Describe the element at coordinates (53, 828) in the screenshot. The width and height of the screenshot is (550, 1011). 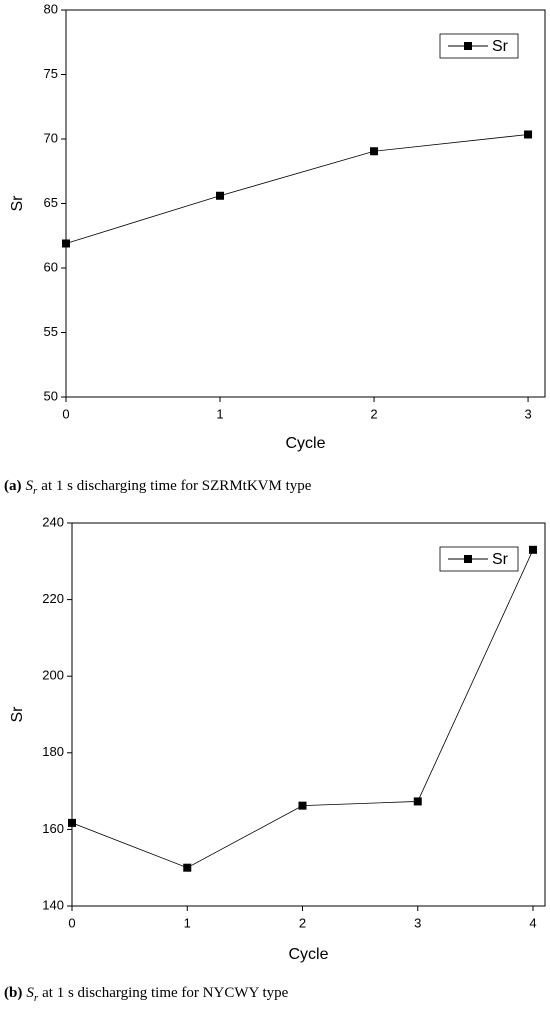
I see `y-tick-label: 160` at that location.